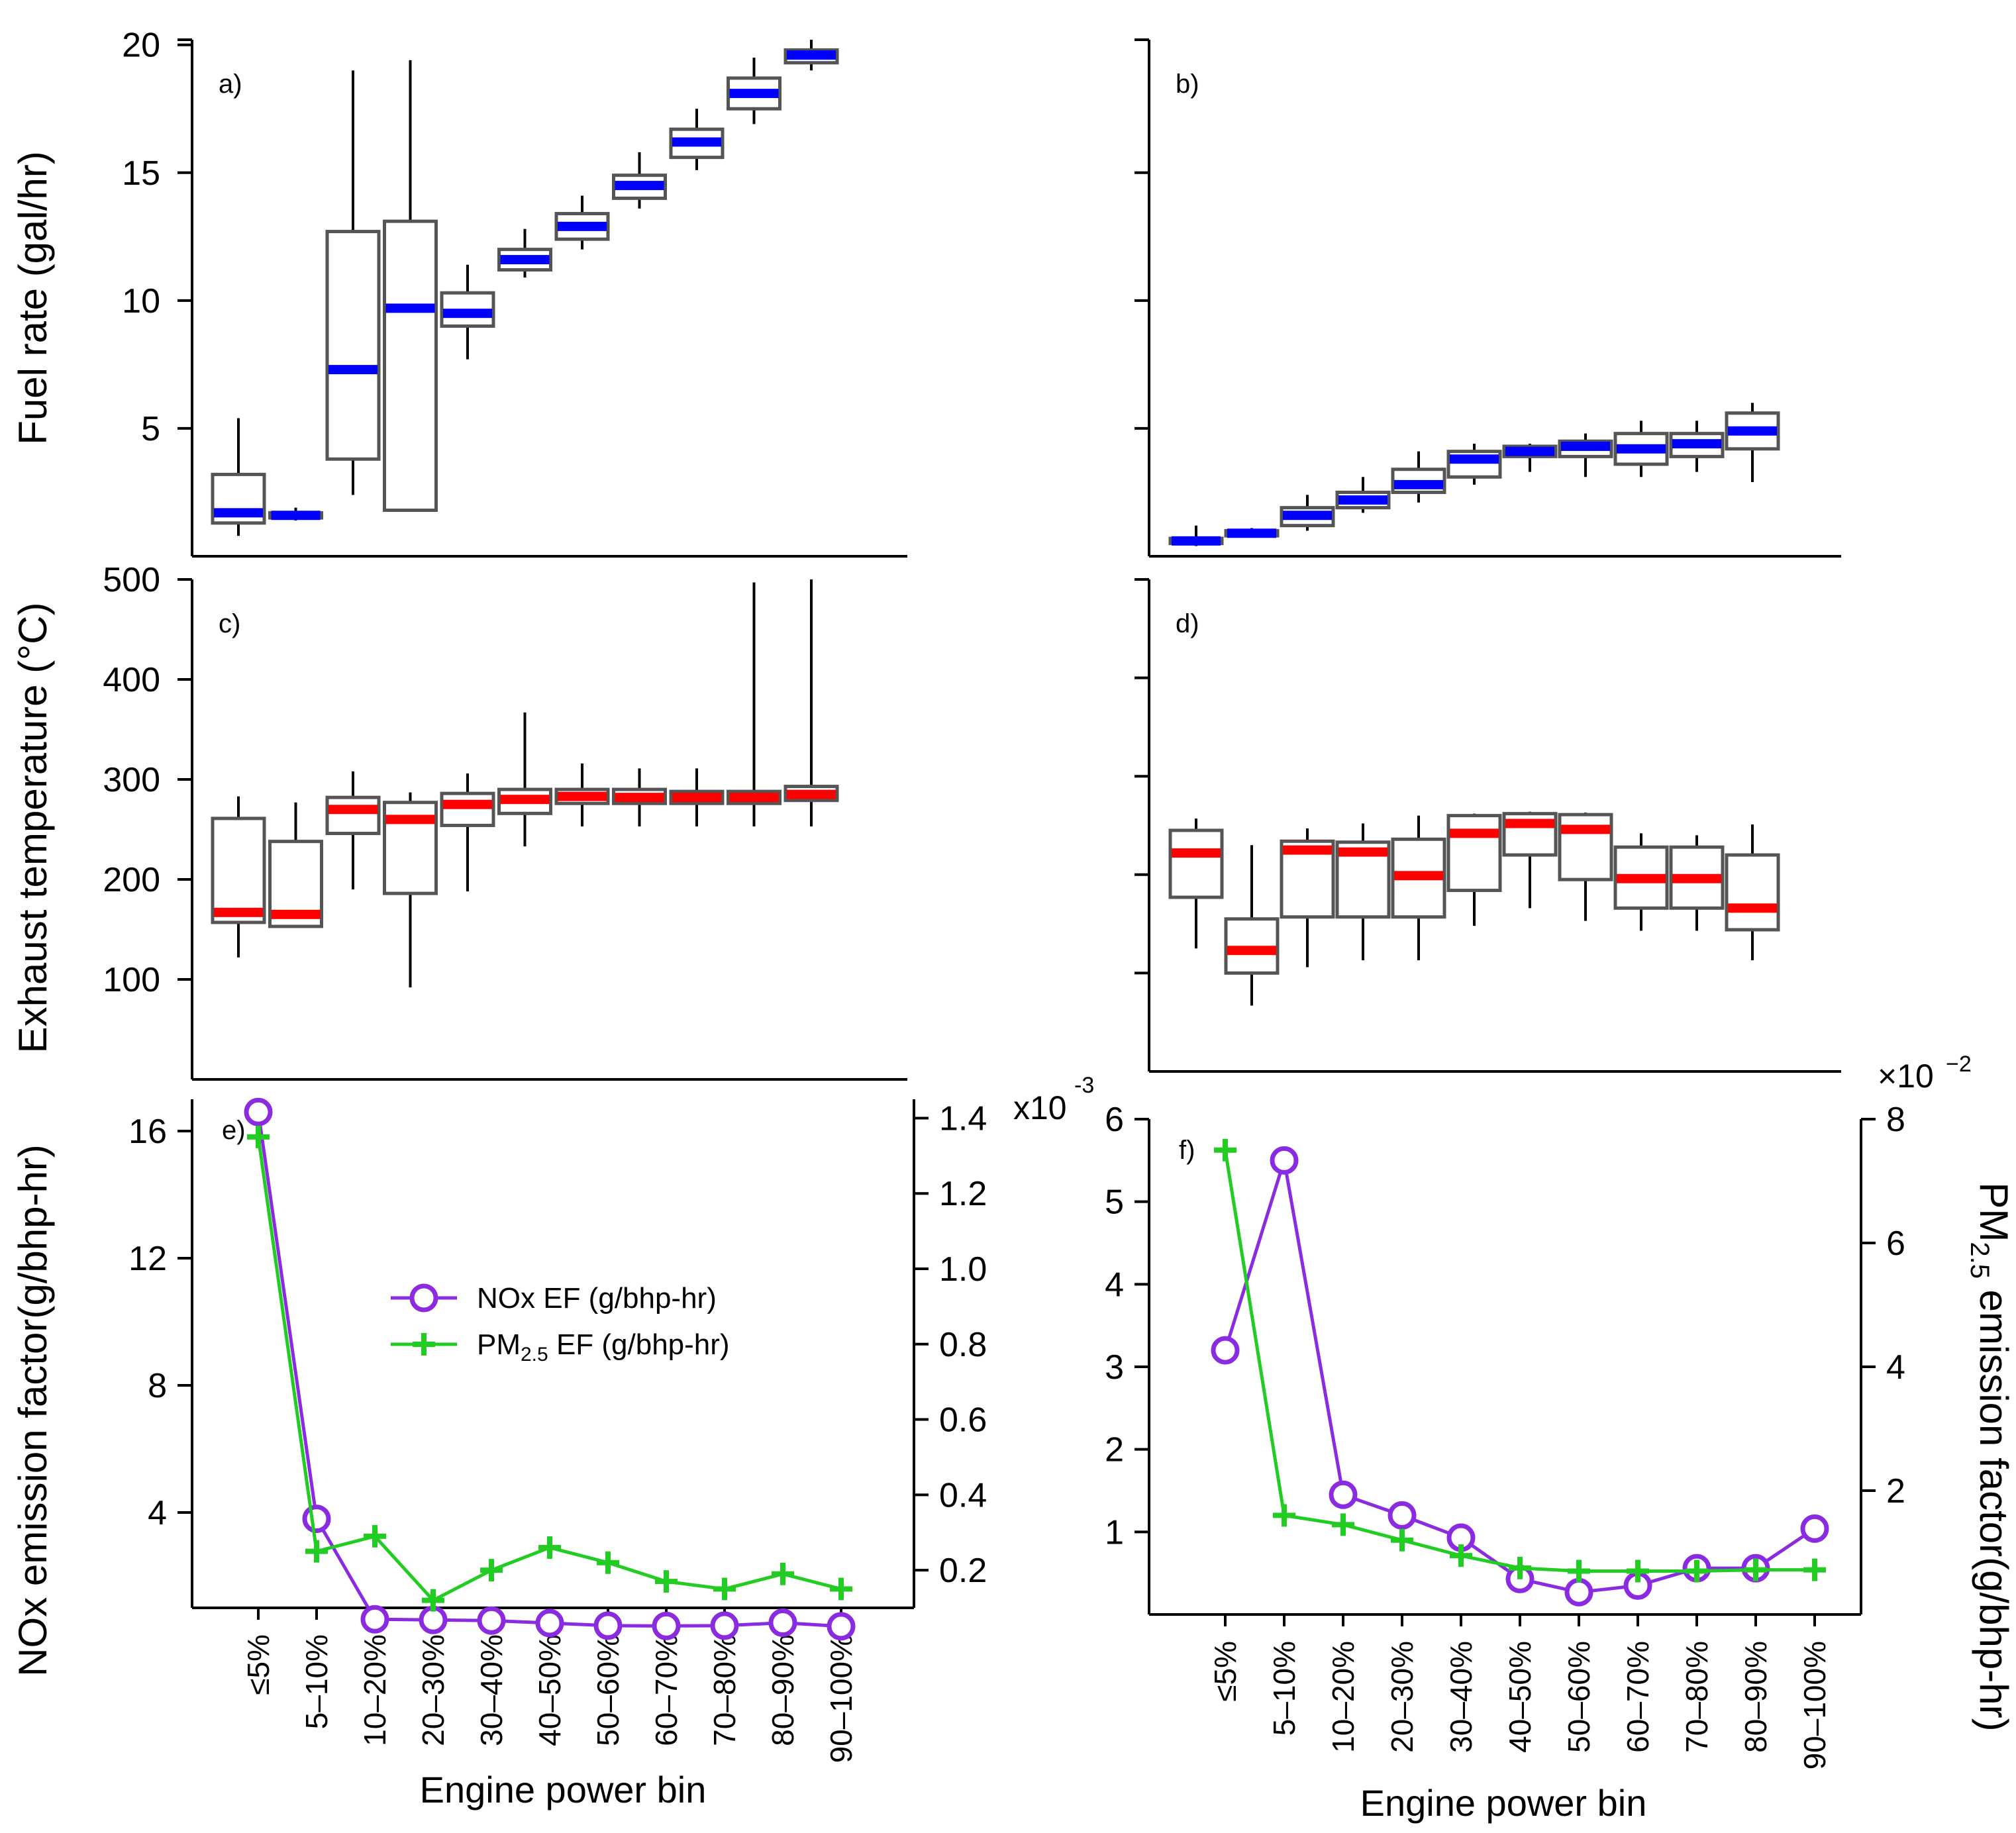 This screenshot has height=1833, width=2016. I want to click on category-label: 30–40%, so click(491, 1690).